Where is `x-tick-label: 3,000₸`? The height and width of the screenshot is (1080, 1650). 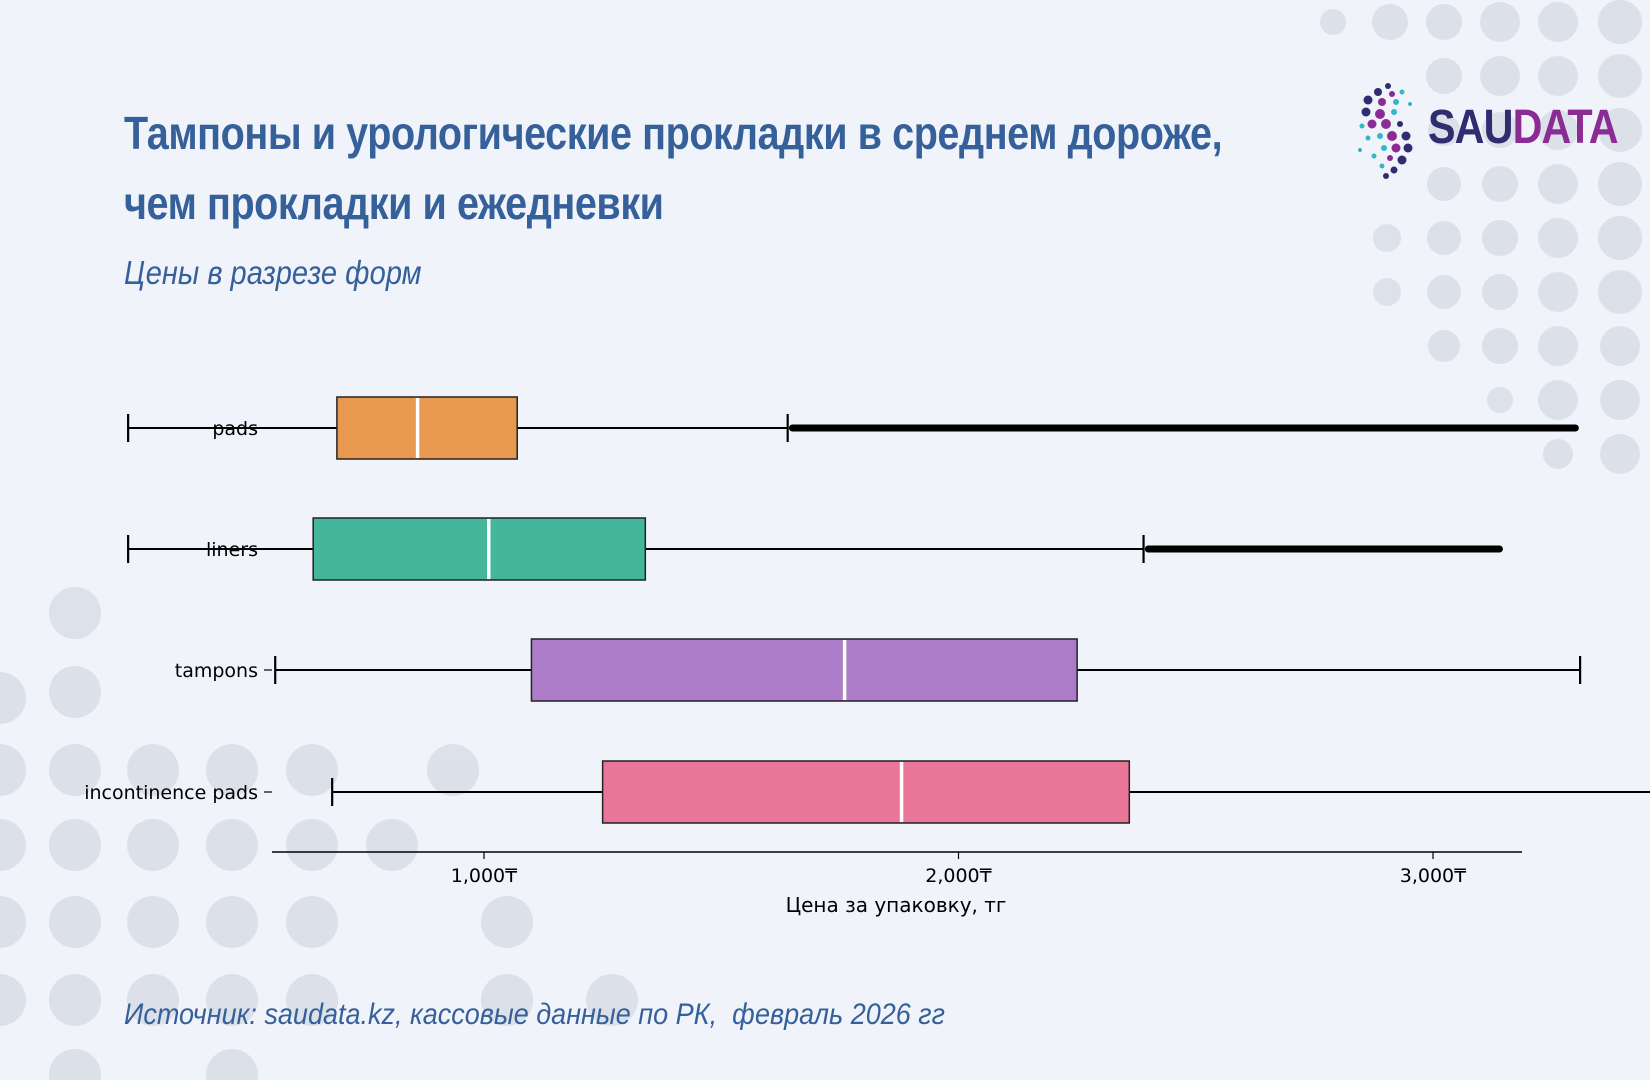 x-tick-label: 3,000₸ is located at coordinates (1433, 876).